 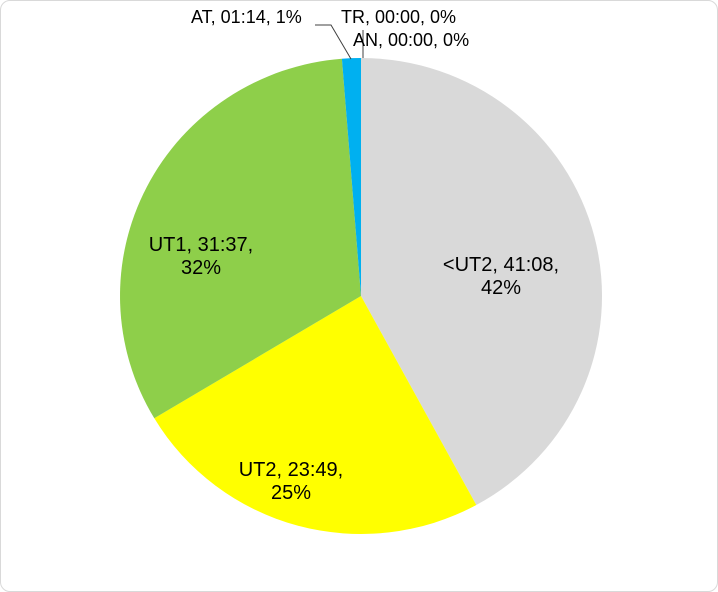 I want to click on pie-label-at: AT, 01:14, 1%, so click(x=246, y=17).